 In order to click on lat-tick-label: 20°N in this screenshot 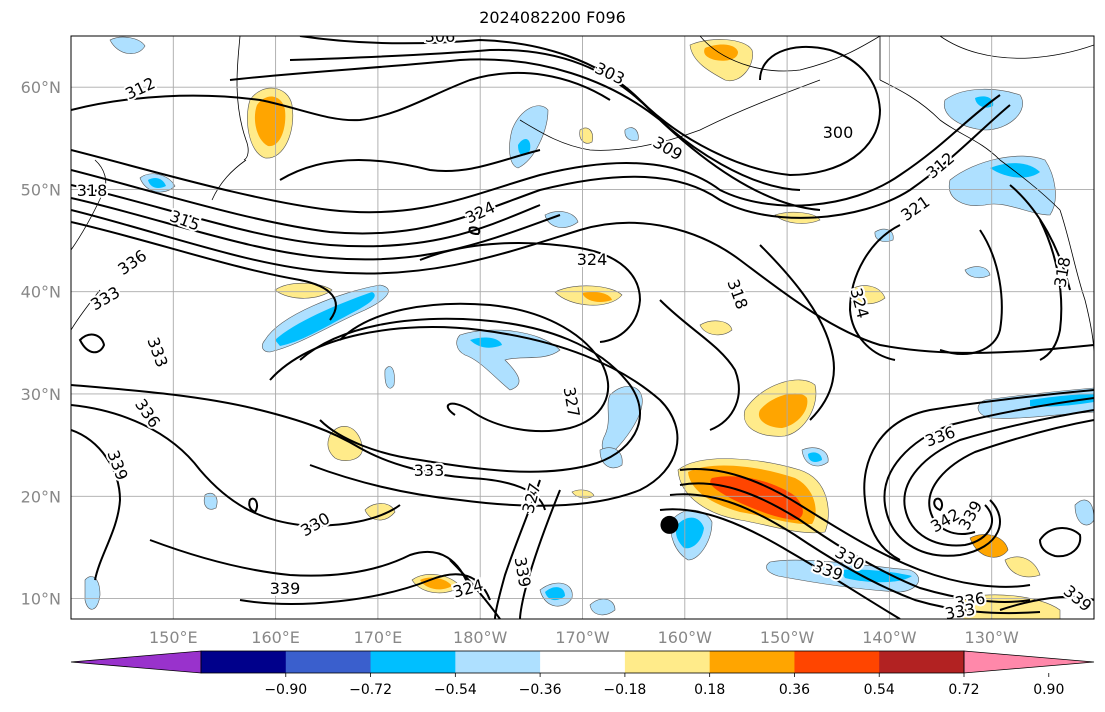, I will do `click(41, 496)`.